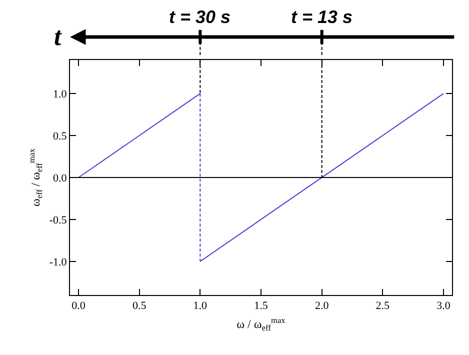 This screenshot has width=469, height=355. What do you see at coordinates (200, 306) in the screenshot?
I see `x-tick-label: 1.0` at bounding box center [200, 306].